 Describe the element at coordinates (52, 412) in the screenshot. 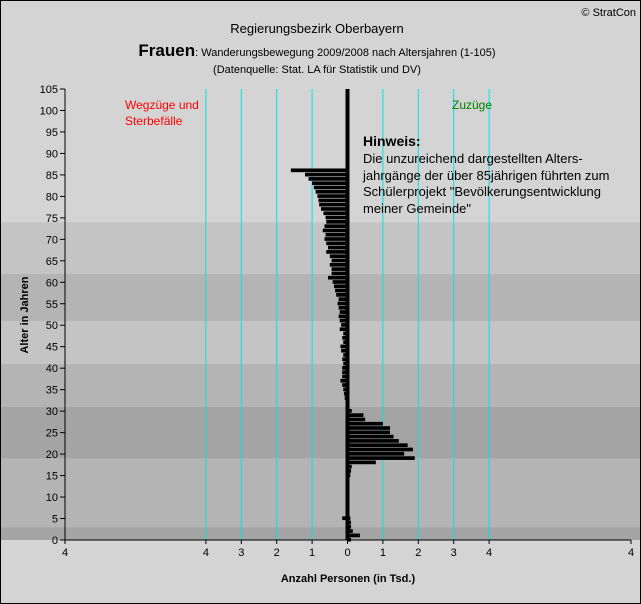

I see `y-tick-label-30: 30` at that location.